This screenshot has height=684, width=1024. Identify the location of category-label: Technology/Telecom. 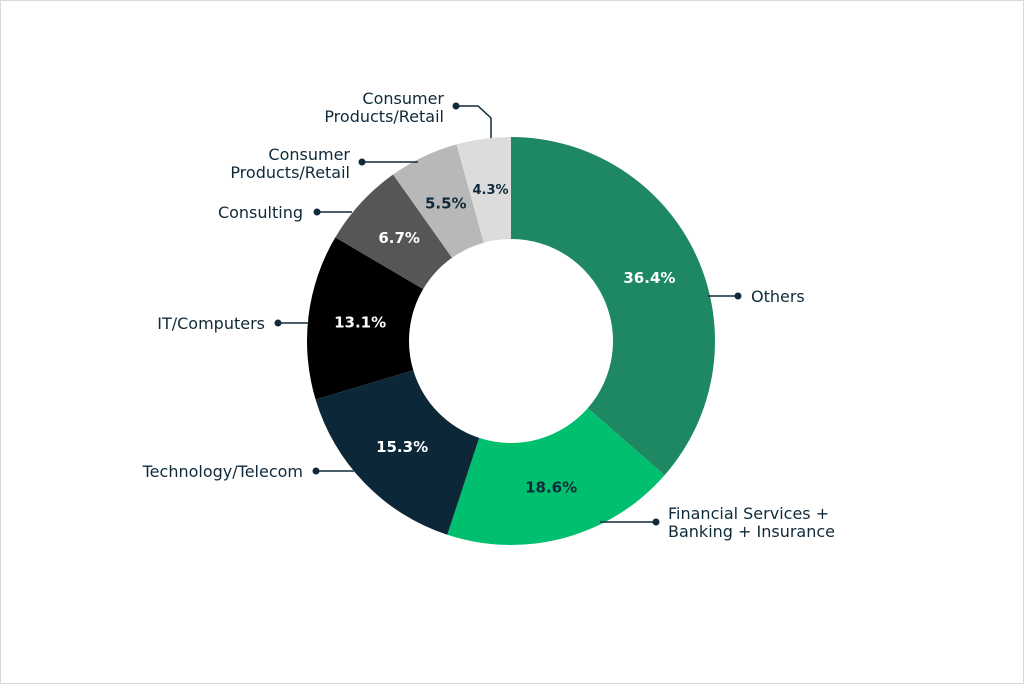
(222, 471).